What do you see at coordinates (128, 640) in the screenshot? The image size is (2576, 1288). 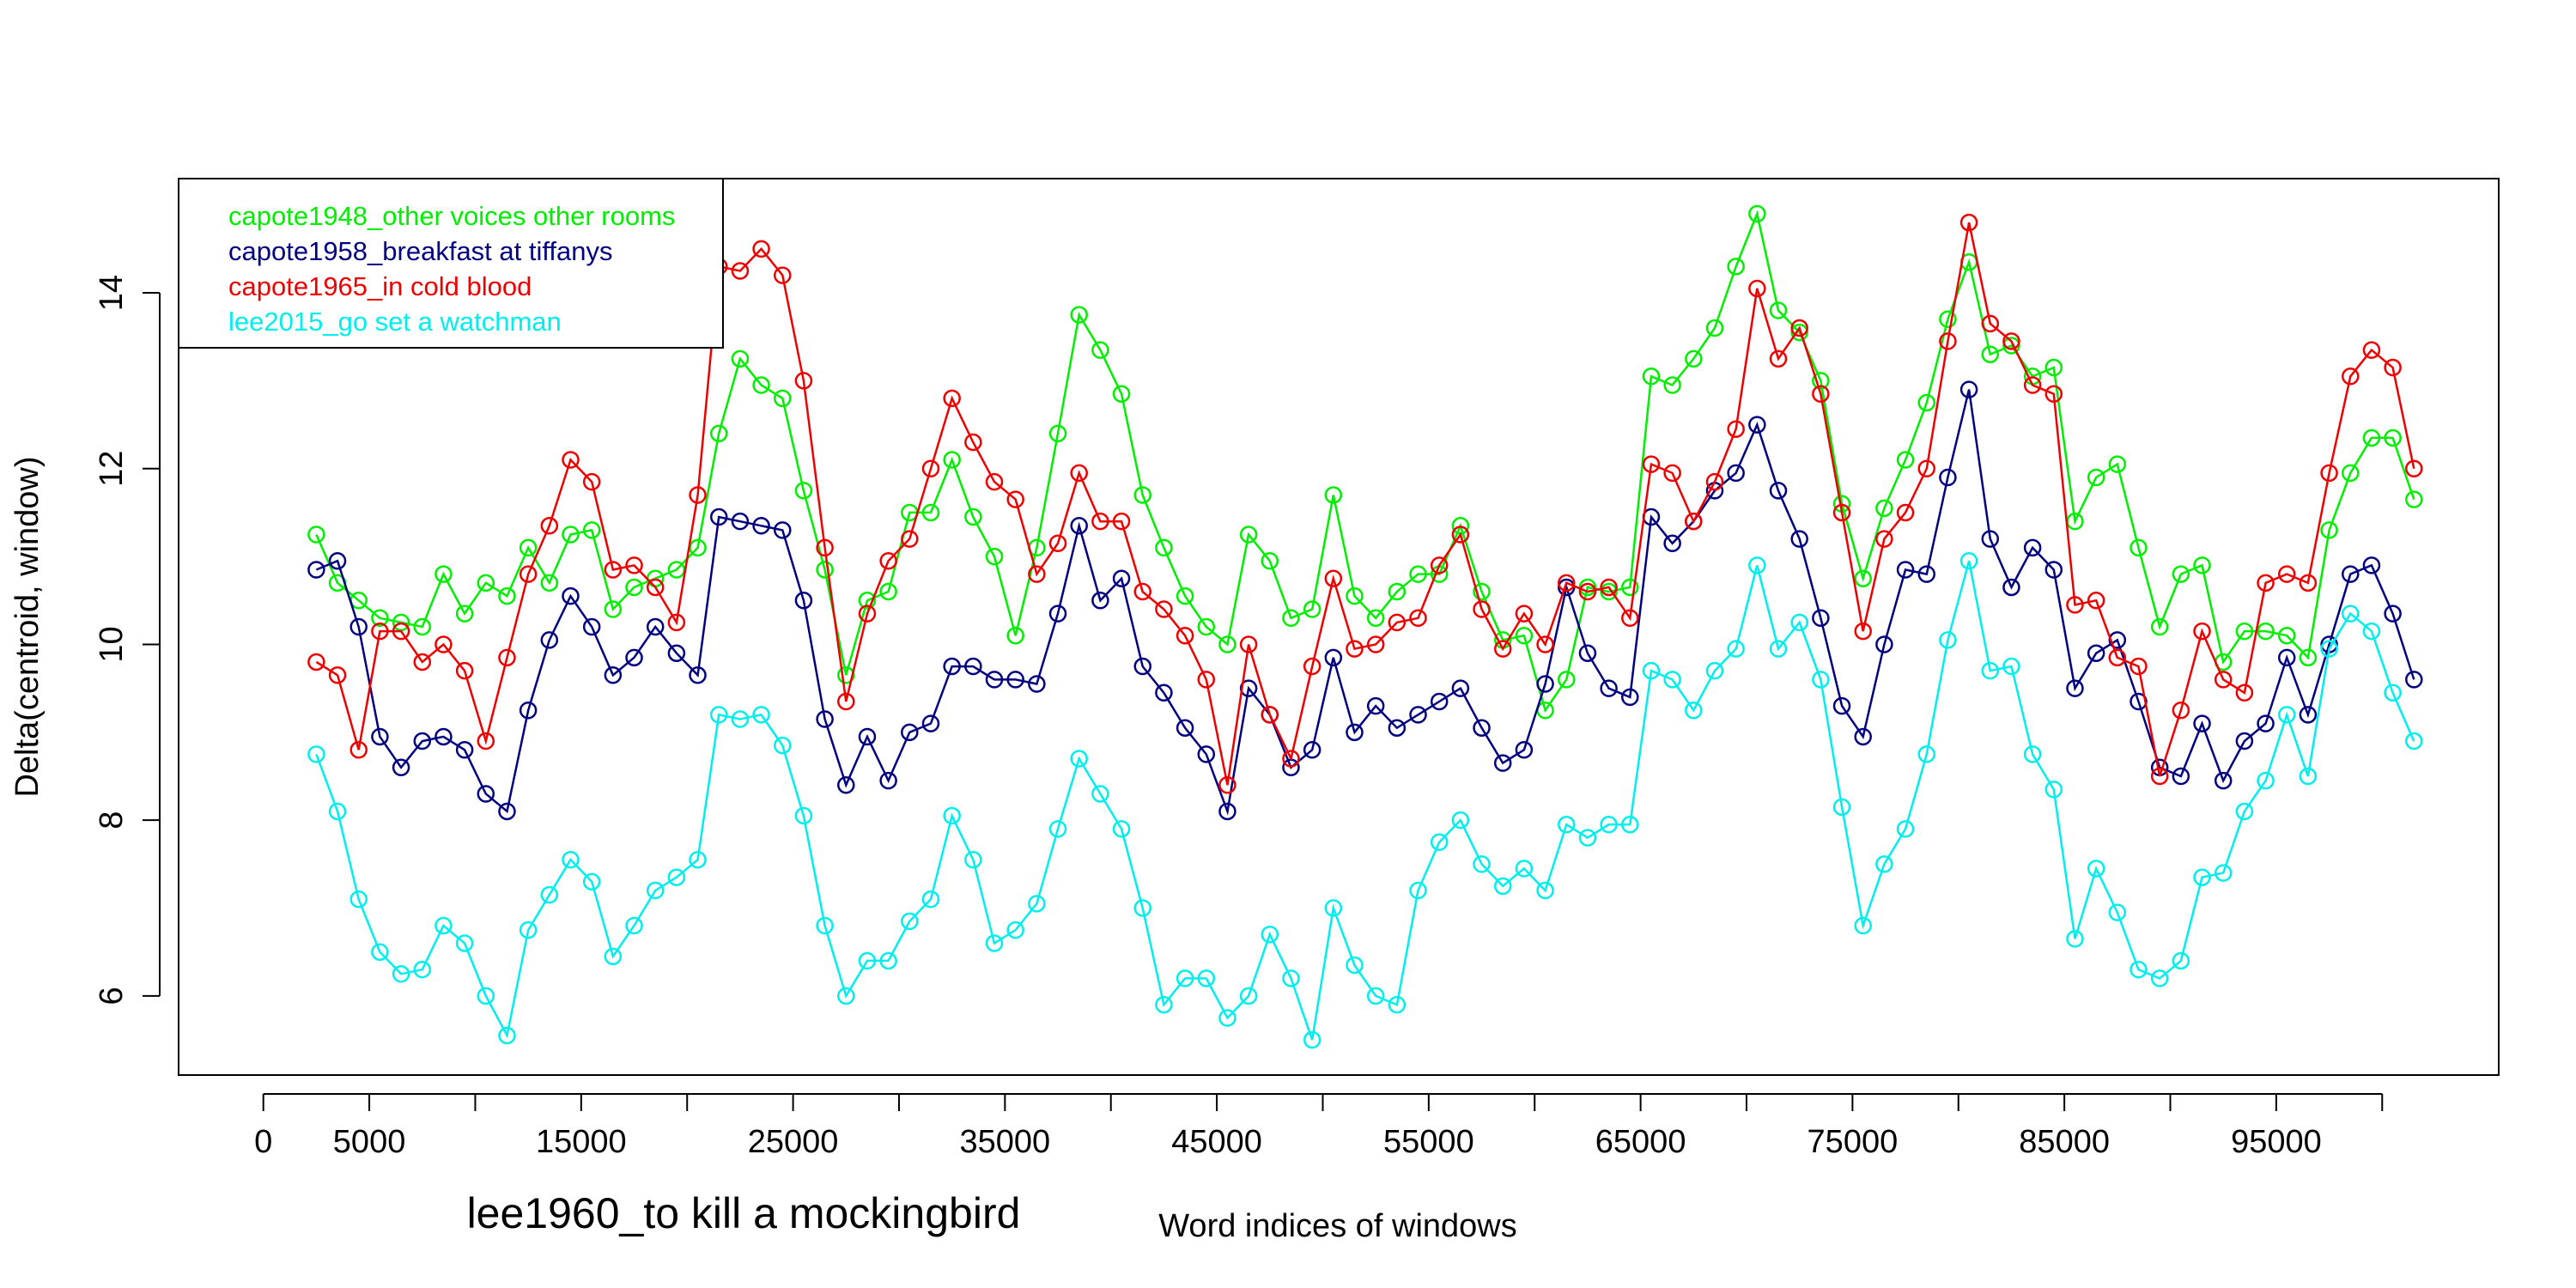 I see `y-axis: 6 8 10 12 14` at bounding box center [128, 640].